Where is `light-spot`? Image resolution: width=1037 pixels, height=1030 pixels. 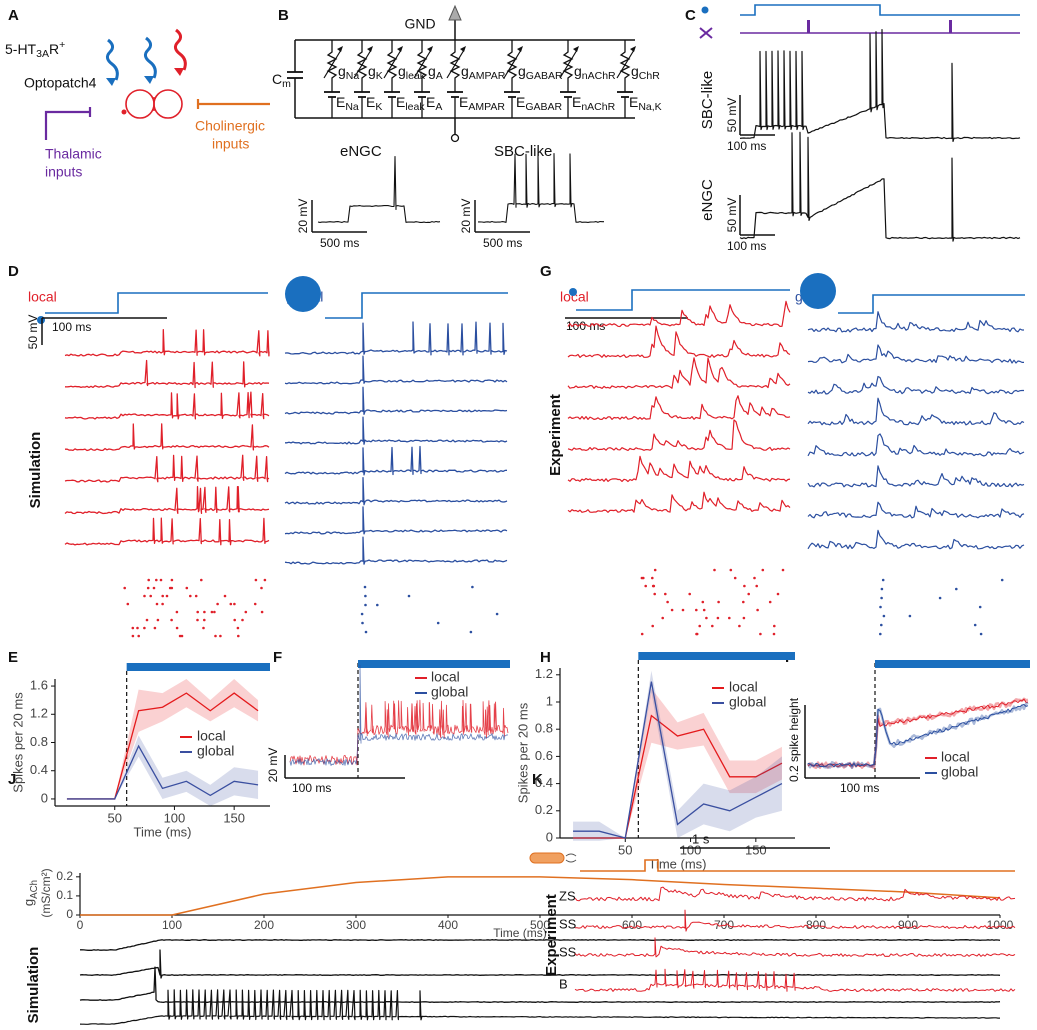 light-spot is located at coordinates (573, 292).